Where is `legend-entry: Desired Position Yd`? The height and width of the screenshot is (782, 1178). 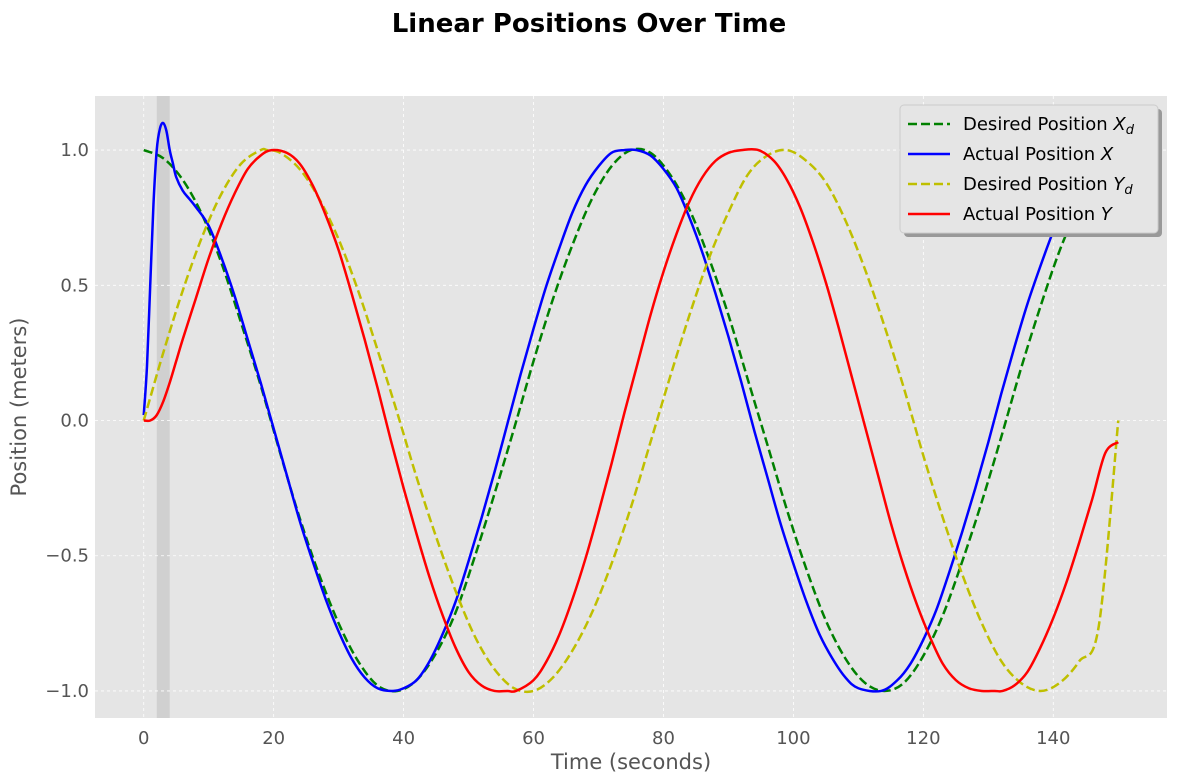
legend-entry: Desired Position Yd is located at coordinates (1020, 186).